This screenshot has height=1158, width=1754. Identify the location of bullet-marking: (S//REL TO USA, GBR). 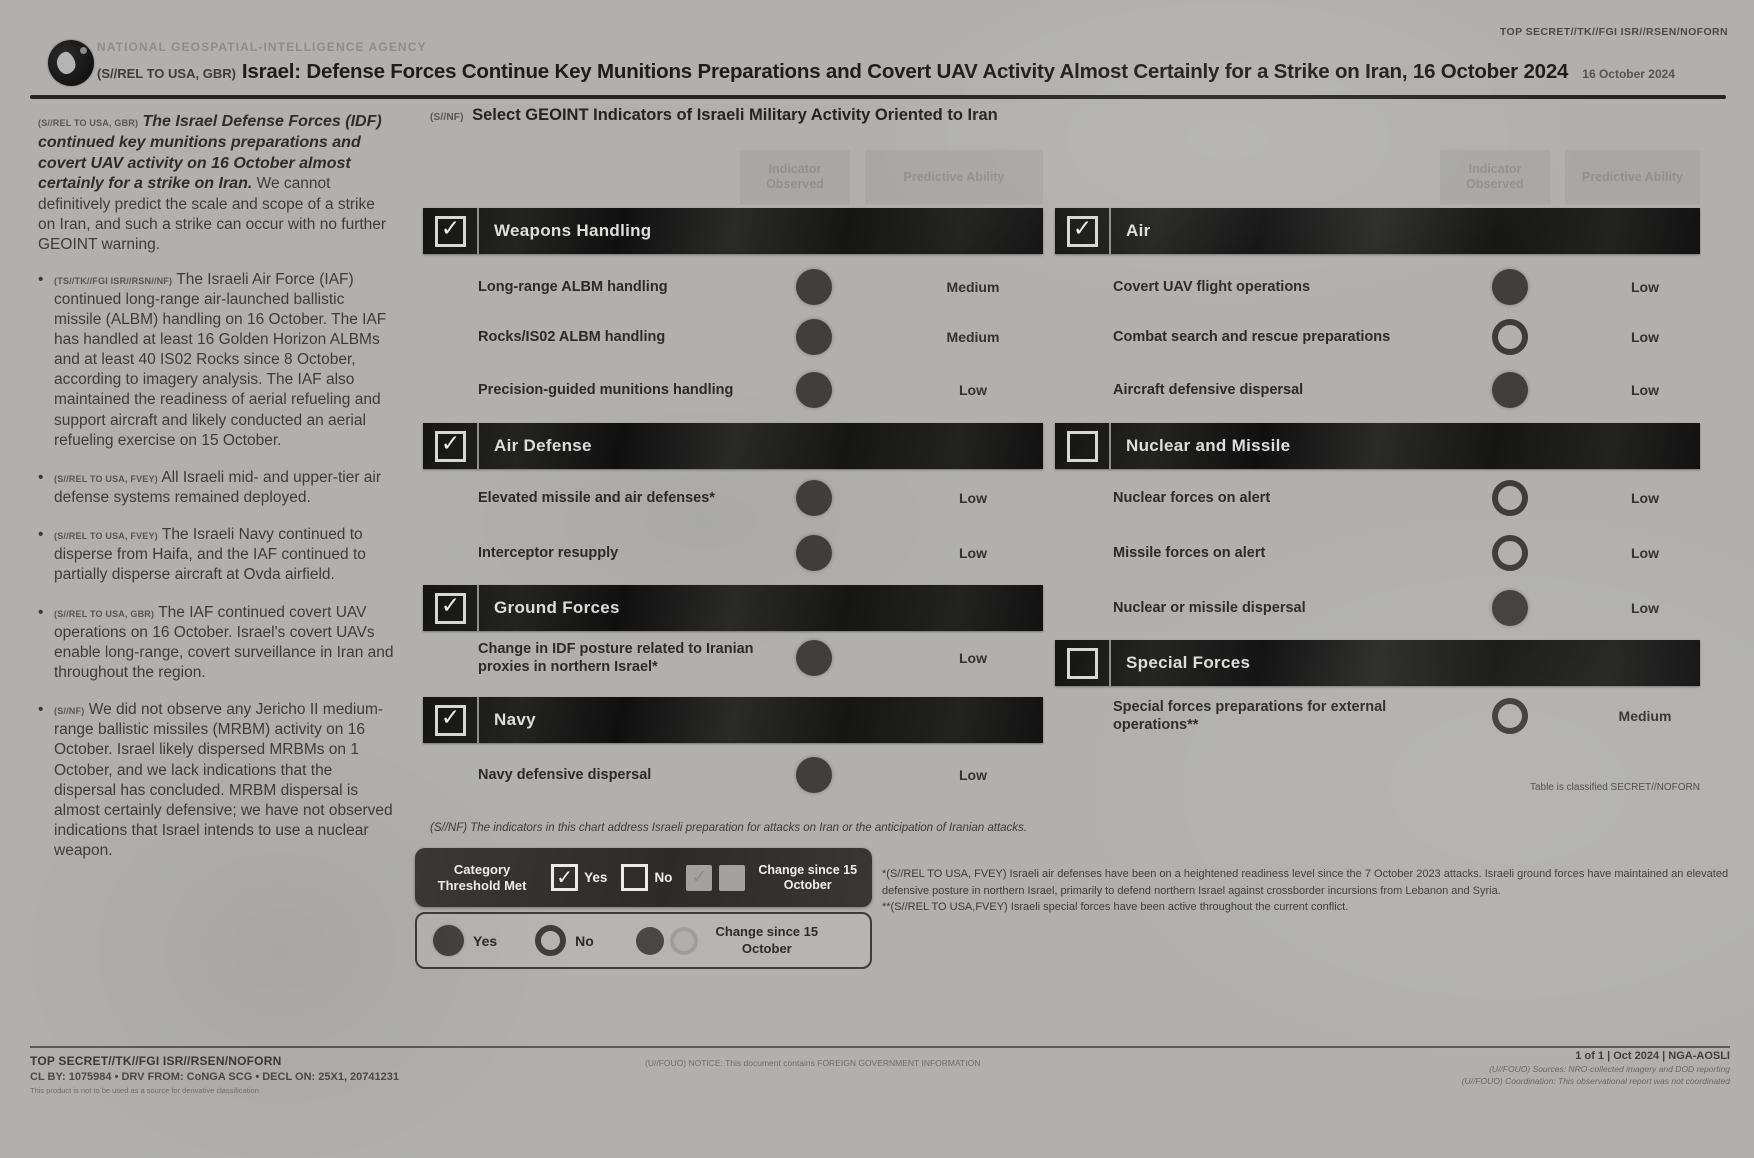
(104, 613).